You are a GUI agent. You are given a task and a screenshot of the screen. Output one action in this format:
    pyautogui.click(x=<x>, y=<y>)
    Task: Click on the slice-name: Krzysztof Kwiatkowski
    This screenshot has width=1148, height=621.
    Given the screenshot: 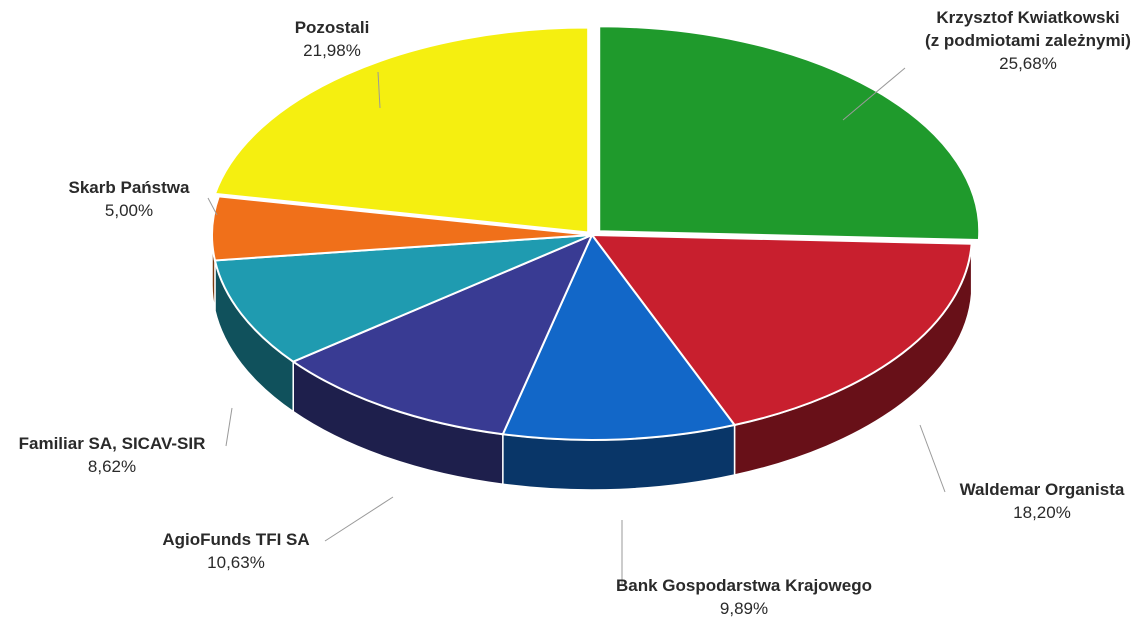 What is the action you would take?
    pyautogui.click(x=1028, y=17)
    